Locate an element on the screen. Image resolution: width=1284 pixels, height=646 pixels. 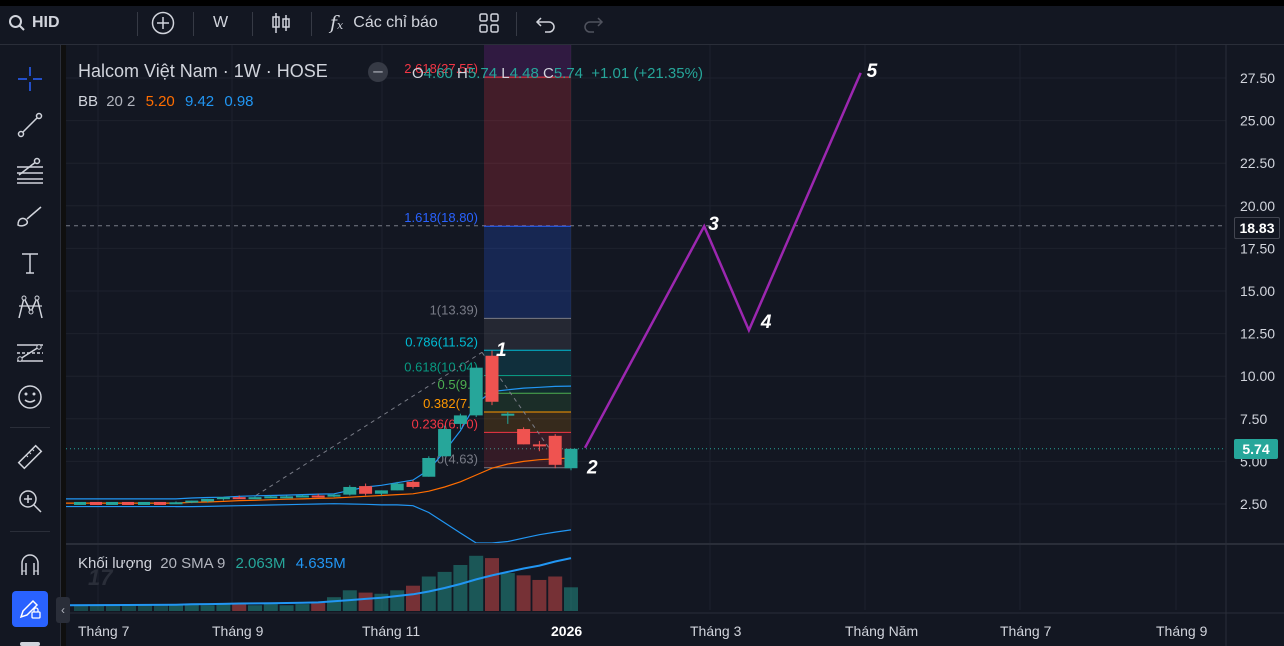
bb-upper-line is located at coordinates (319, 442).